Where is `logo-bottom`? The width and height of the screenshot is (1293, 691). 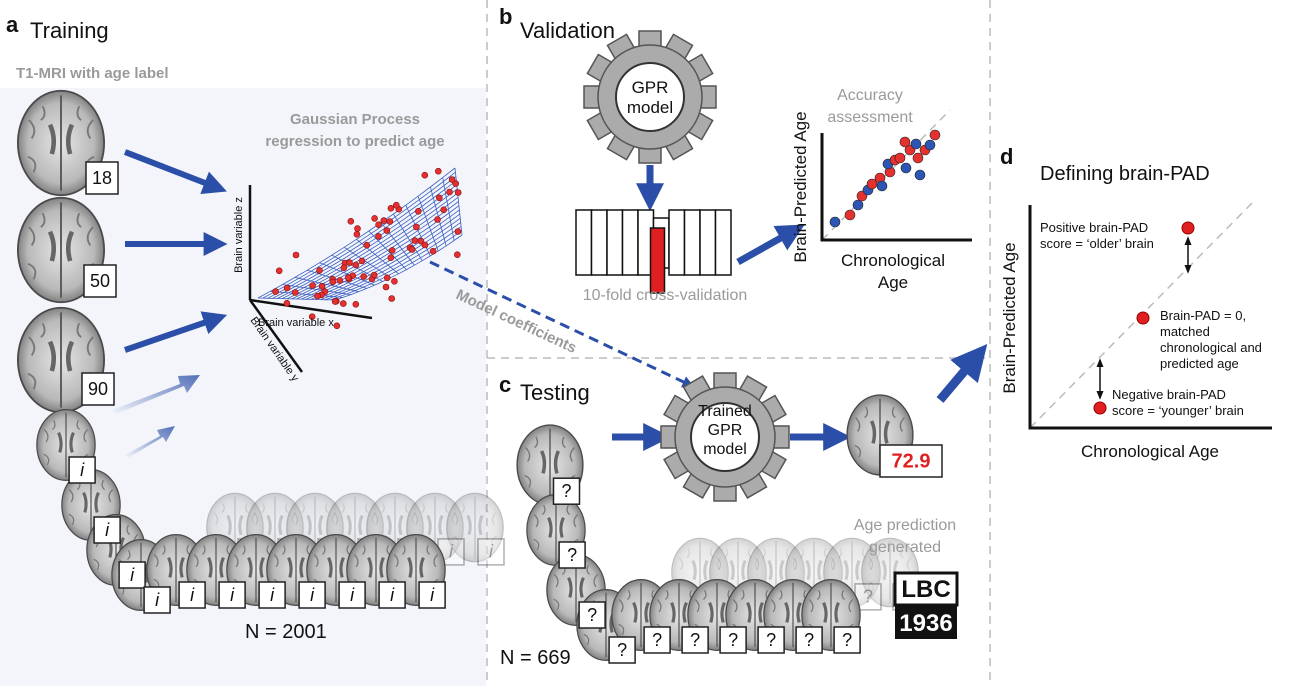 logo-bottom is located at coordinates (926, 622).